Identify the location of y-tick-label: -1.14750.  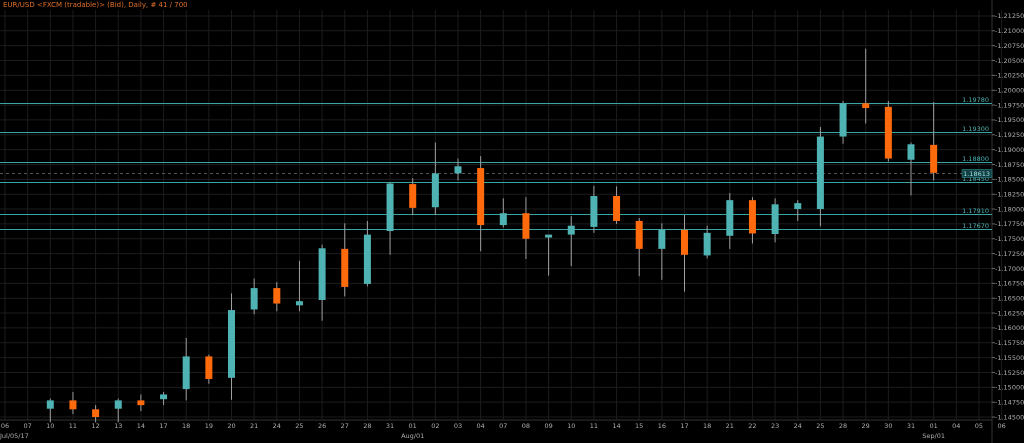
(1009, 402).